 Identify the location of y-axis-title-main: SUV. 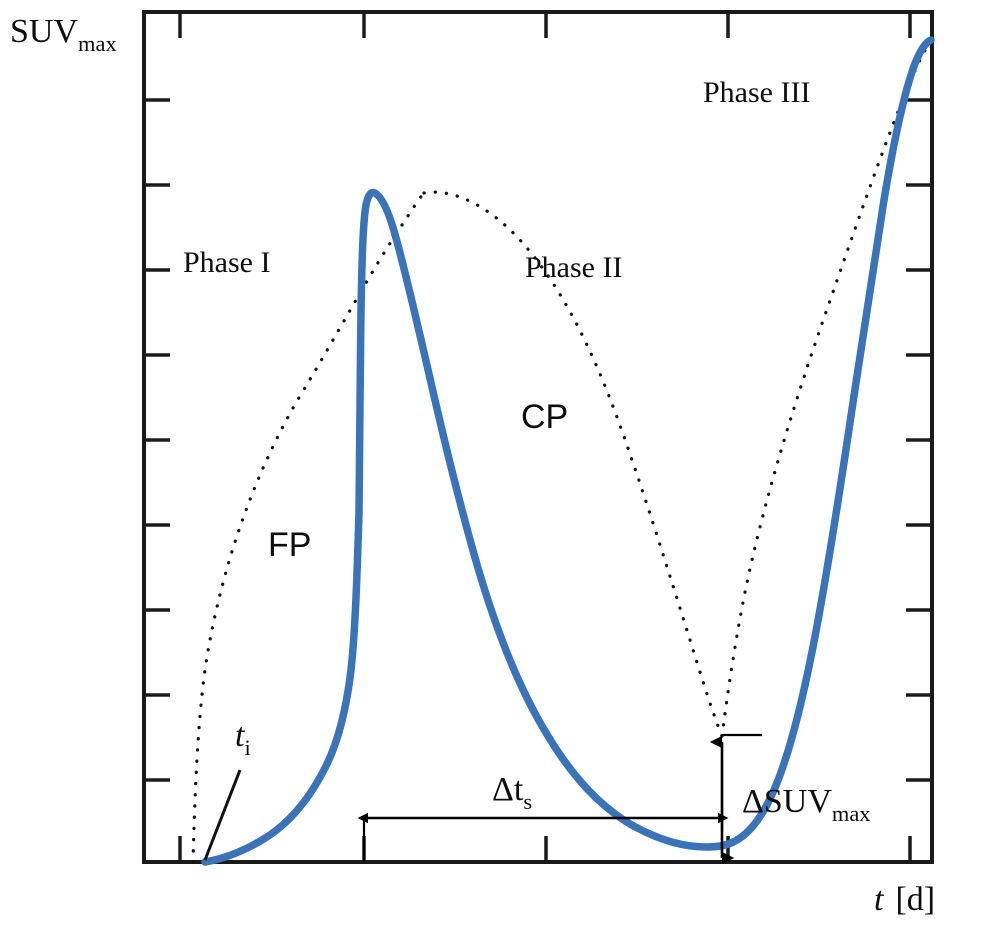
(44, 31).